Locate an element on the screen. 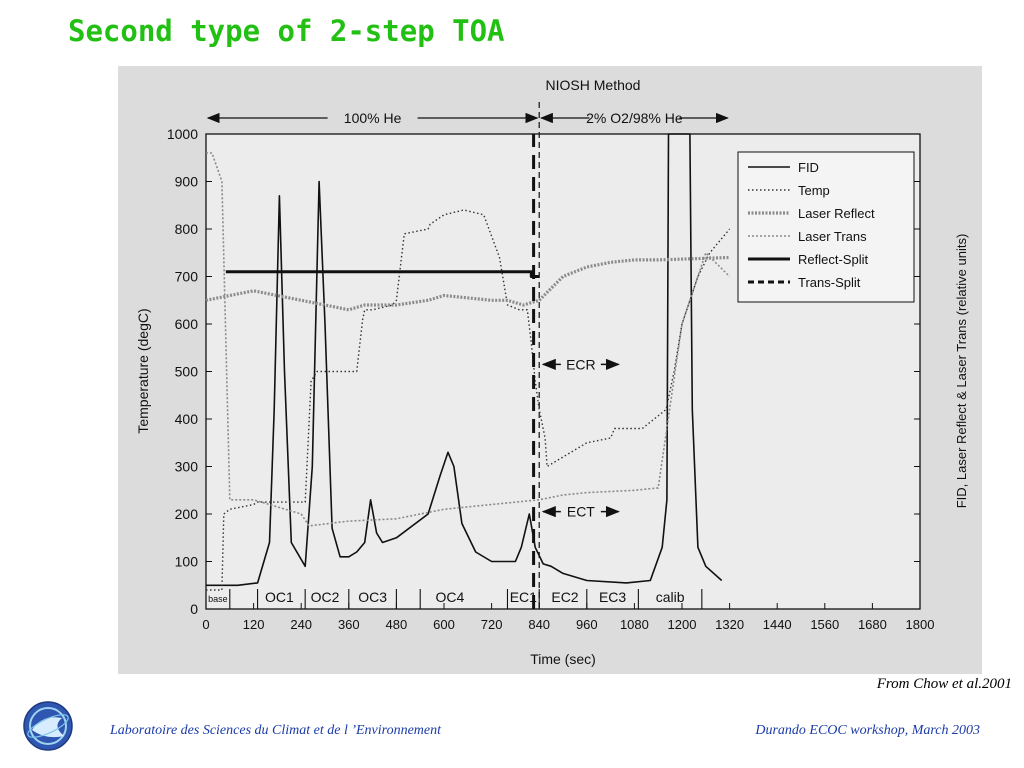 The width and height of the screenshot is (1024, 768). legend-label: Temp is located at coordinates (814, 190).